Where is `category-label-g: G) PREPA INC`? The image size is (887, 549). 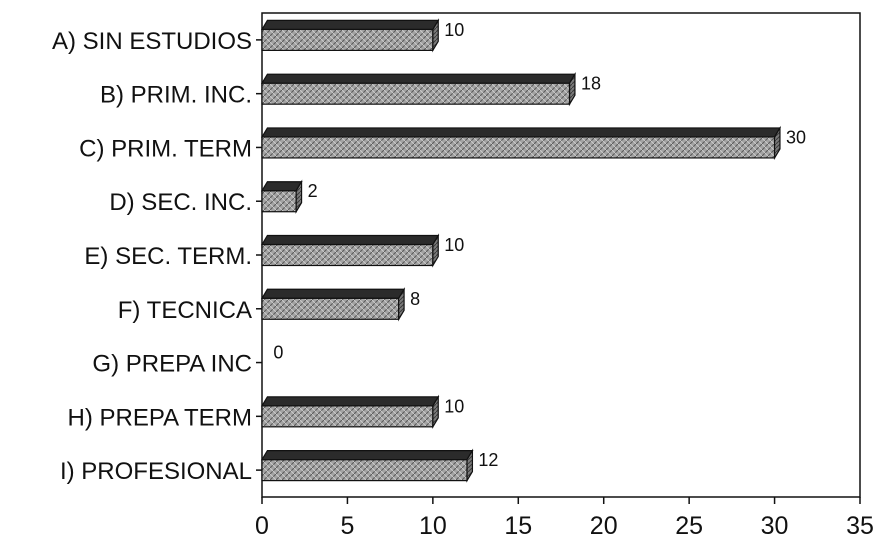
category-label-g: G) PREPA INC is located at coordinates (172, 364).